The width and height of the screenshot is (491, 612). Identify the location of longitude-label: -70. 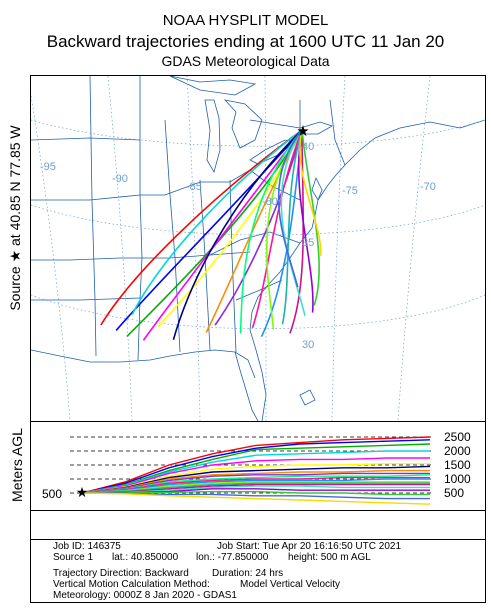
(428, 187).